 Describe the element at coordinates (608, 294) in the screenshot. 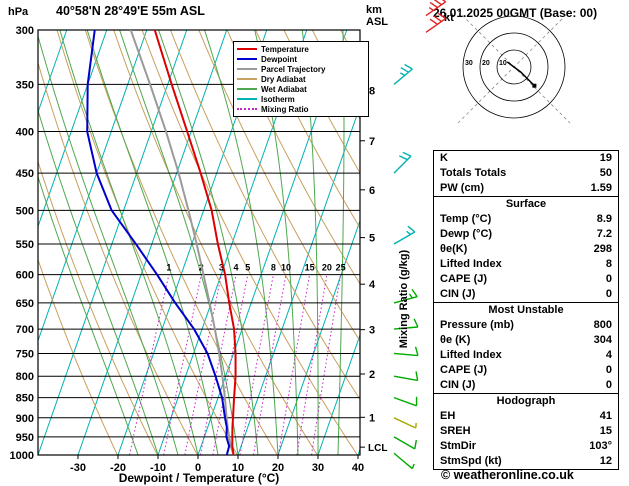

I see `table-row-value: 0` at that location.